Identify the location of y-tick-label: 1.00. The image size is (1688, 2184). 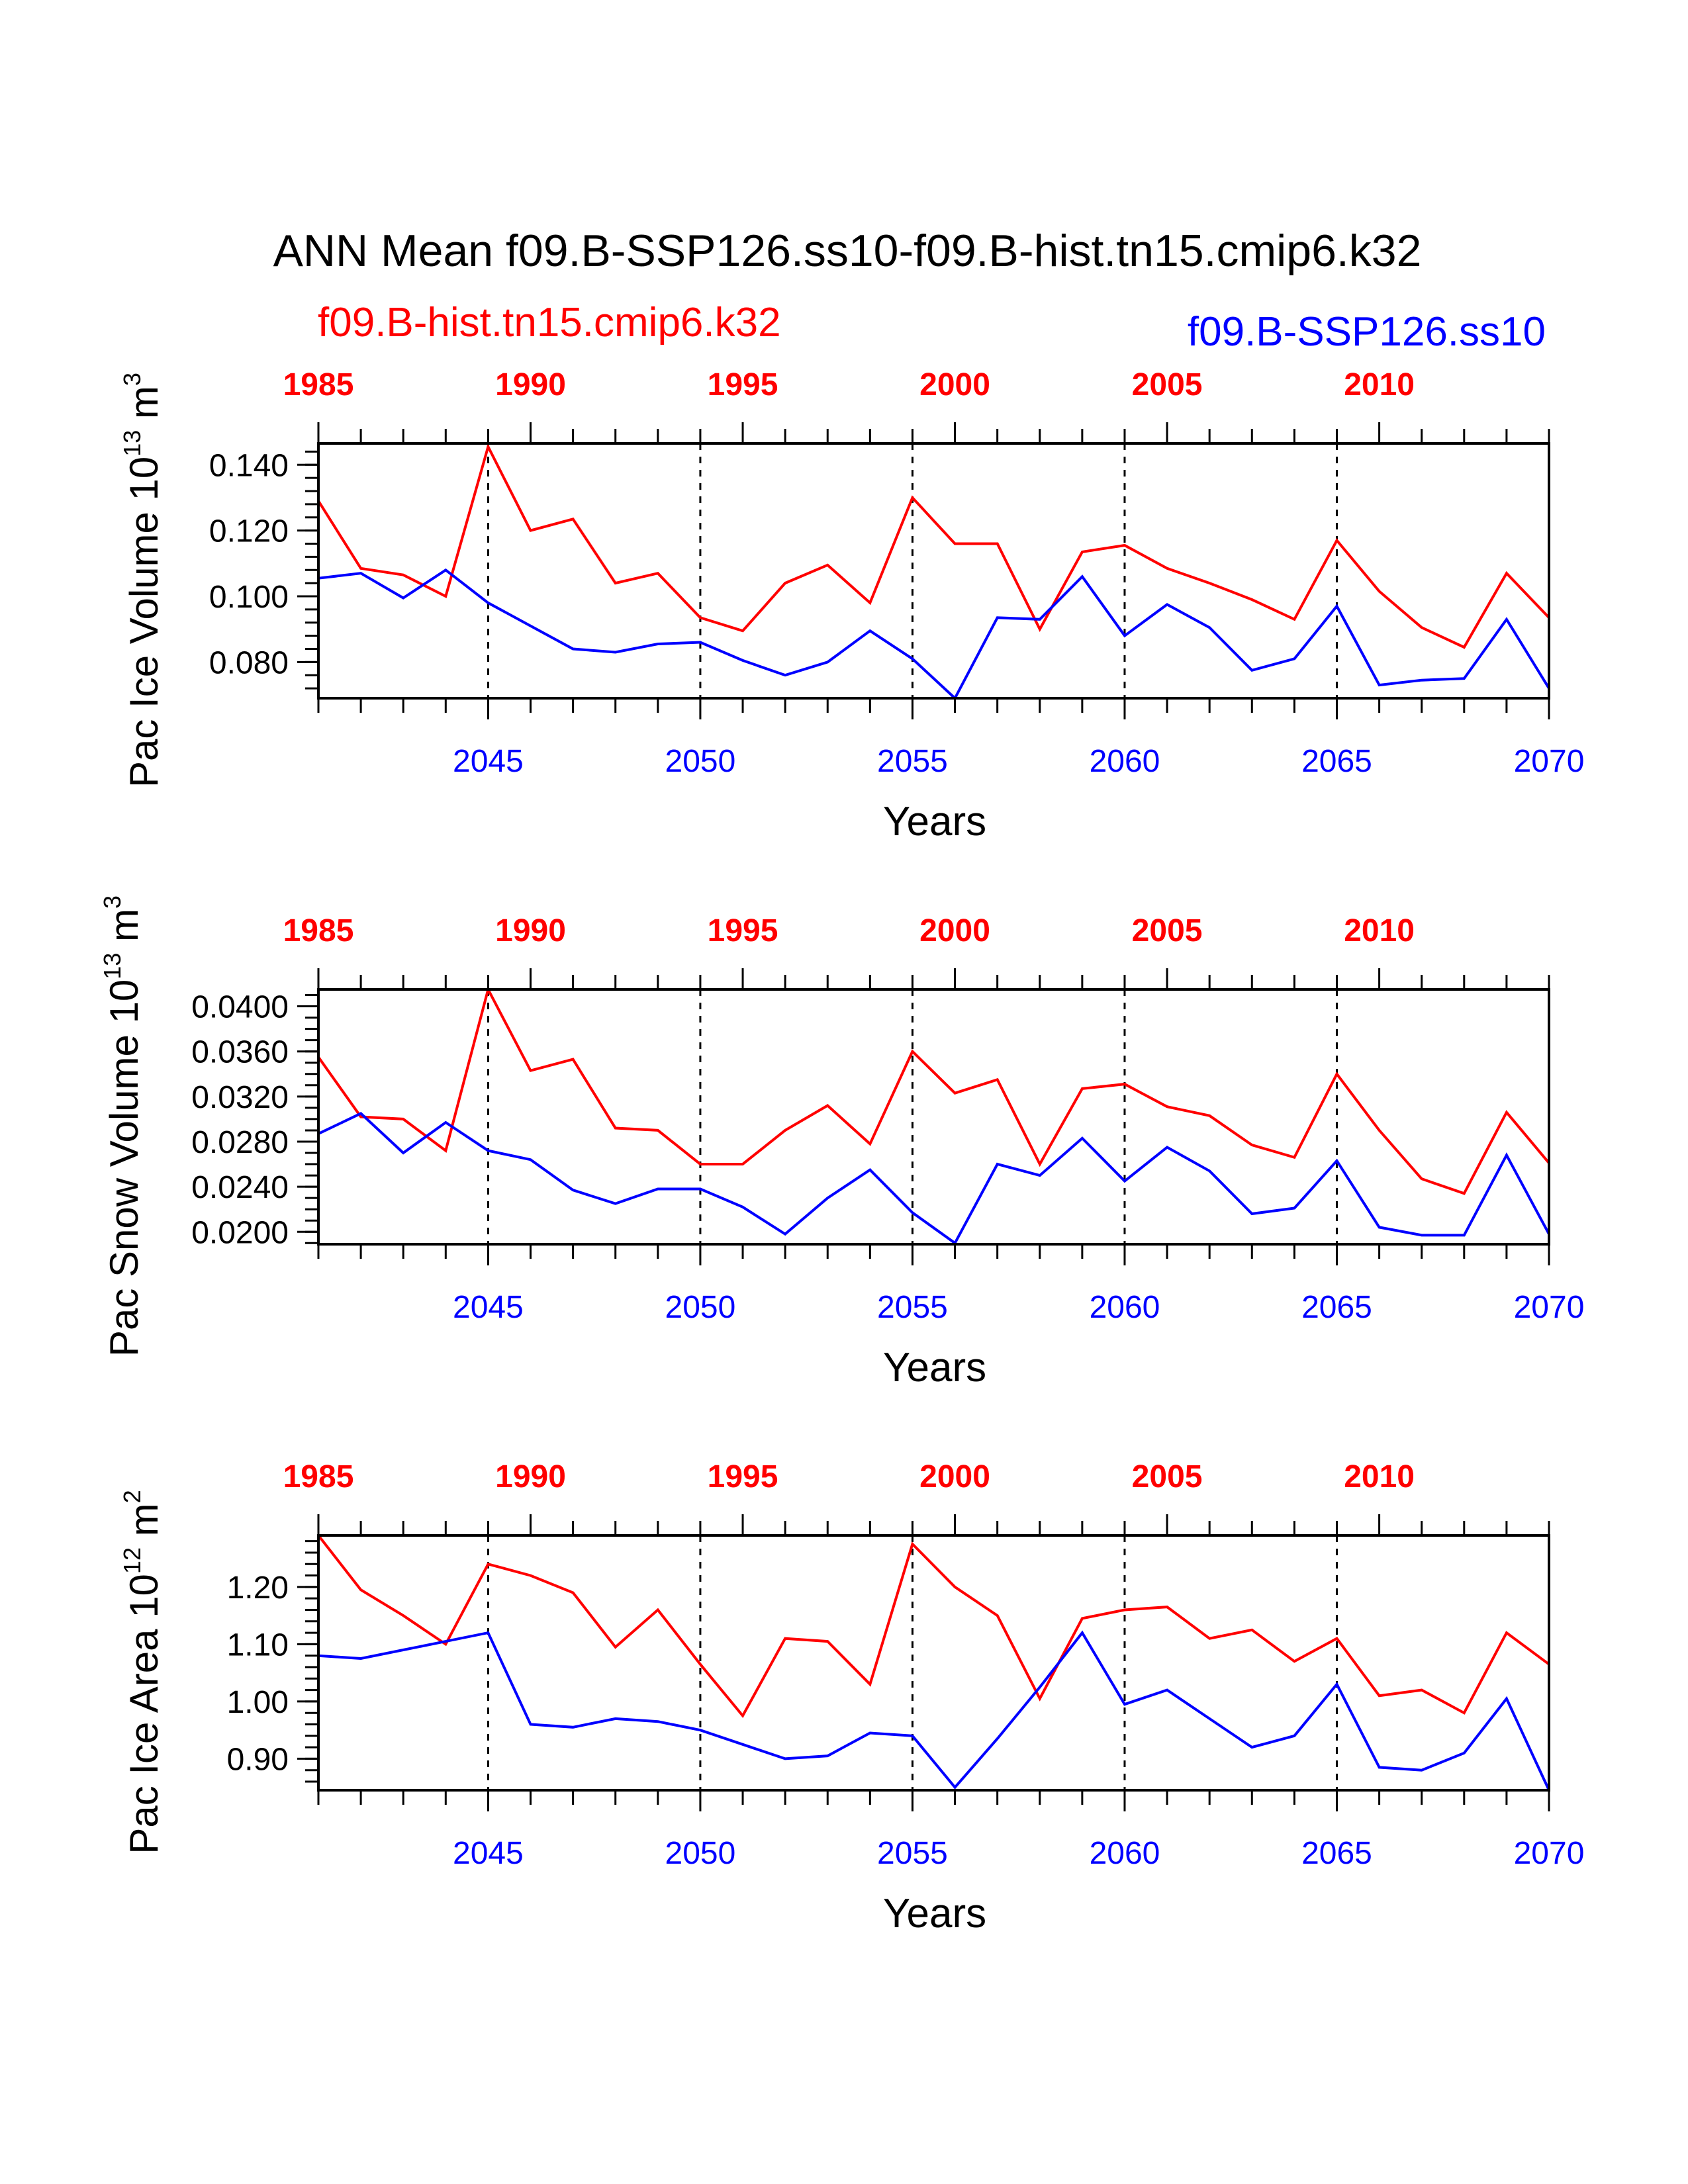
(258, 1703).